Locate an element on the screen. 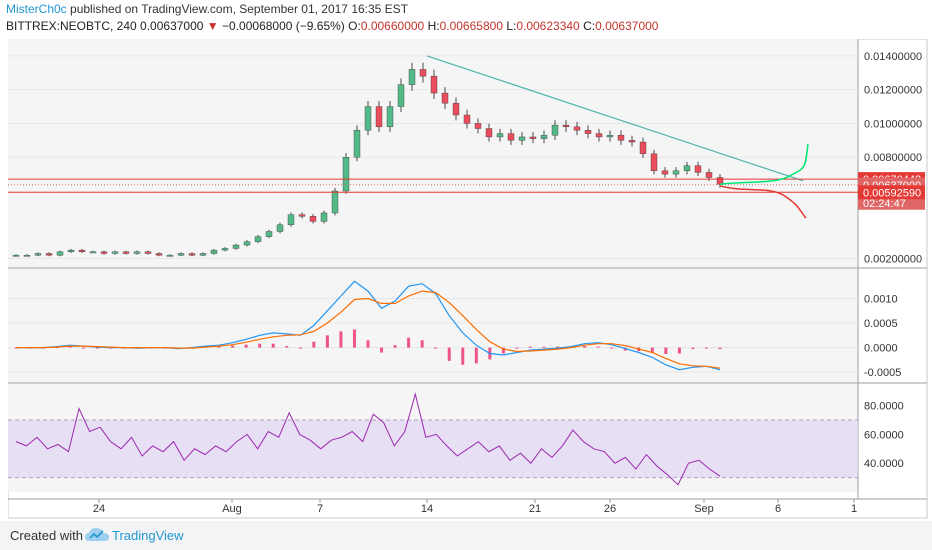 The width and height of the screenshot is (932, 550). price-change: −0.00068000 (−9.65%) is located at coordinates (283, 26).